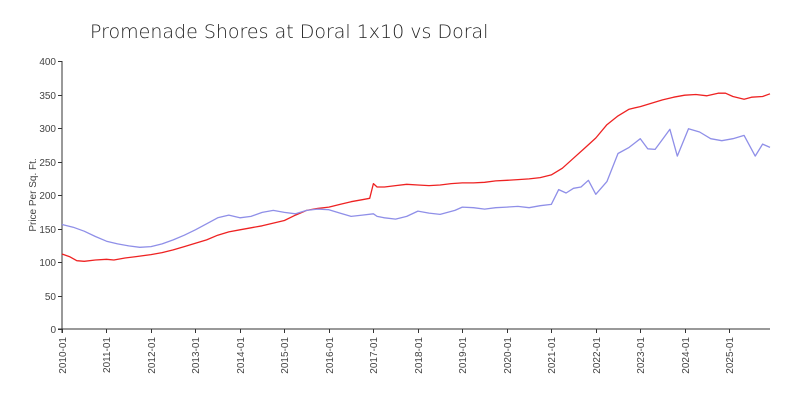 The height and width of the screenshot is (400, 800). Describe the element at coordinates (241, 355) in the screenshot. I see `x-tick-label: 2014-01` at that location.